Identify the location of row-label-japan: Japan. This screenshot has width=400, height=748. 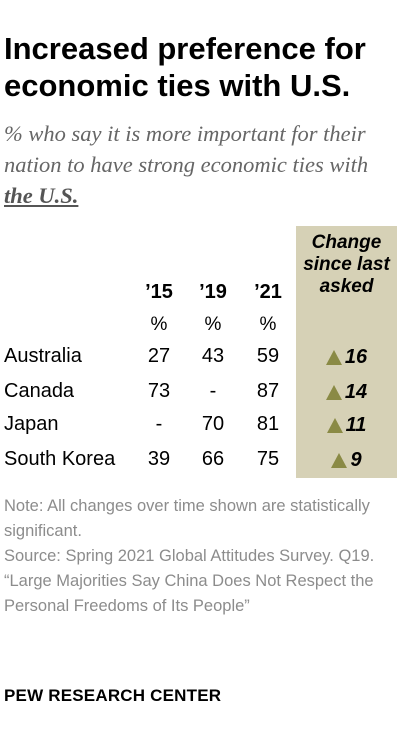
(31, 424).